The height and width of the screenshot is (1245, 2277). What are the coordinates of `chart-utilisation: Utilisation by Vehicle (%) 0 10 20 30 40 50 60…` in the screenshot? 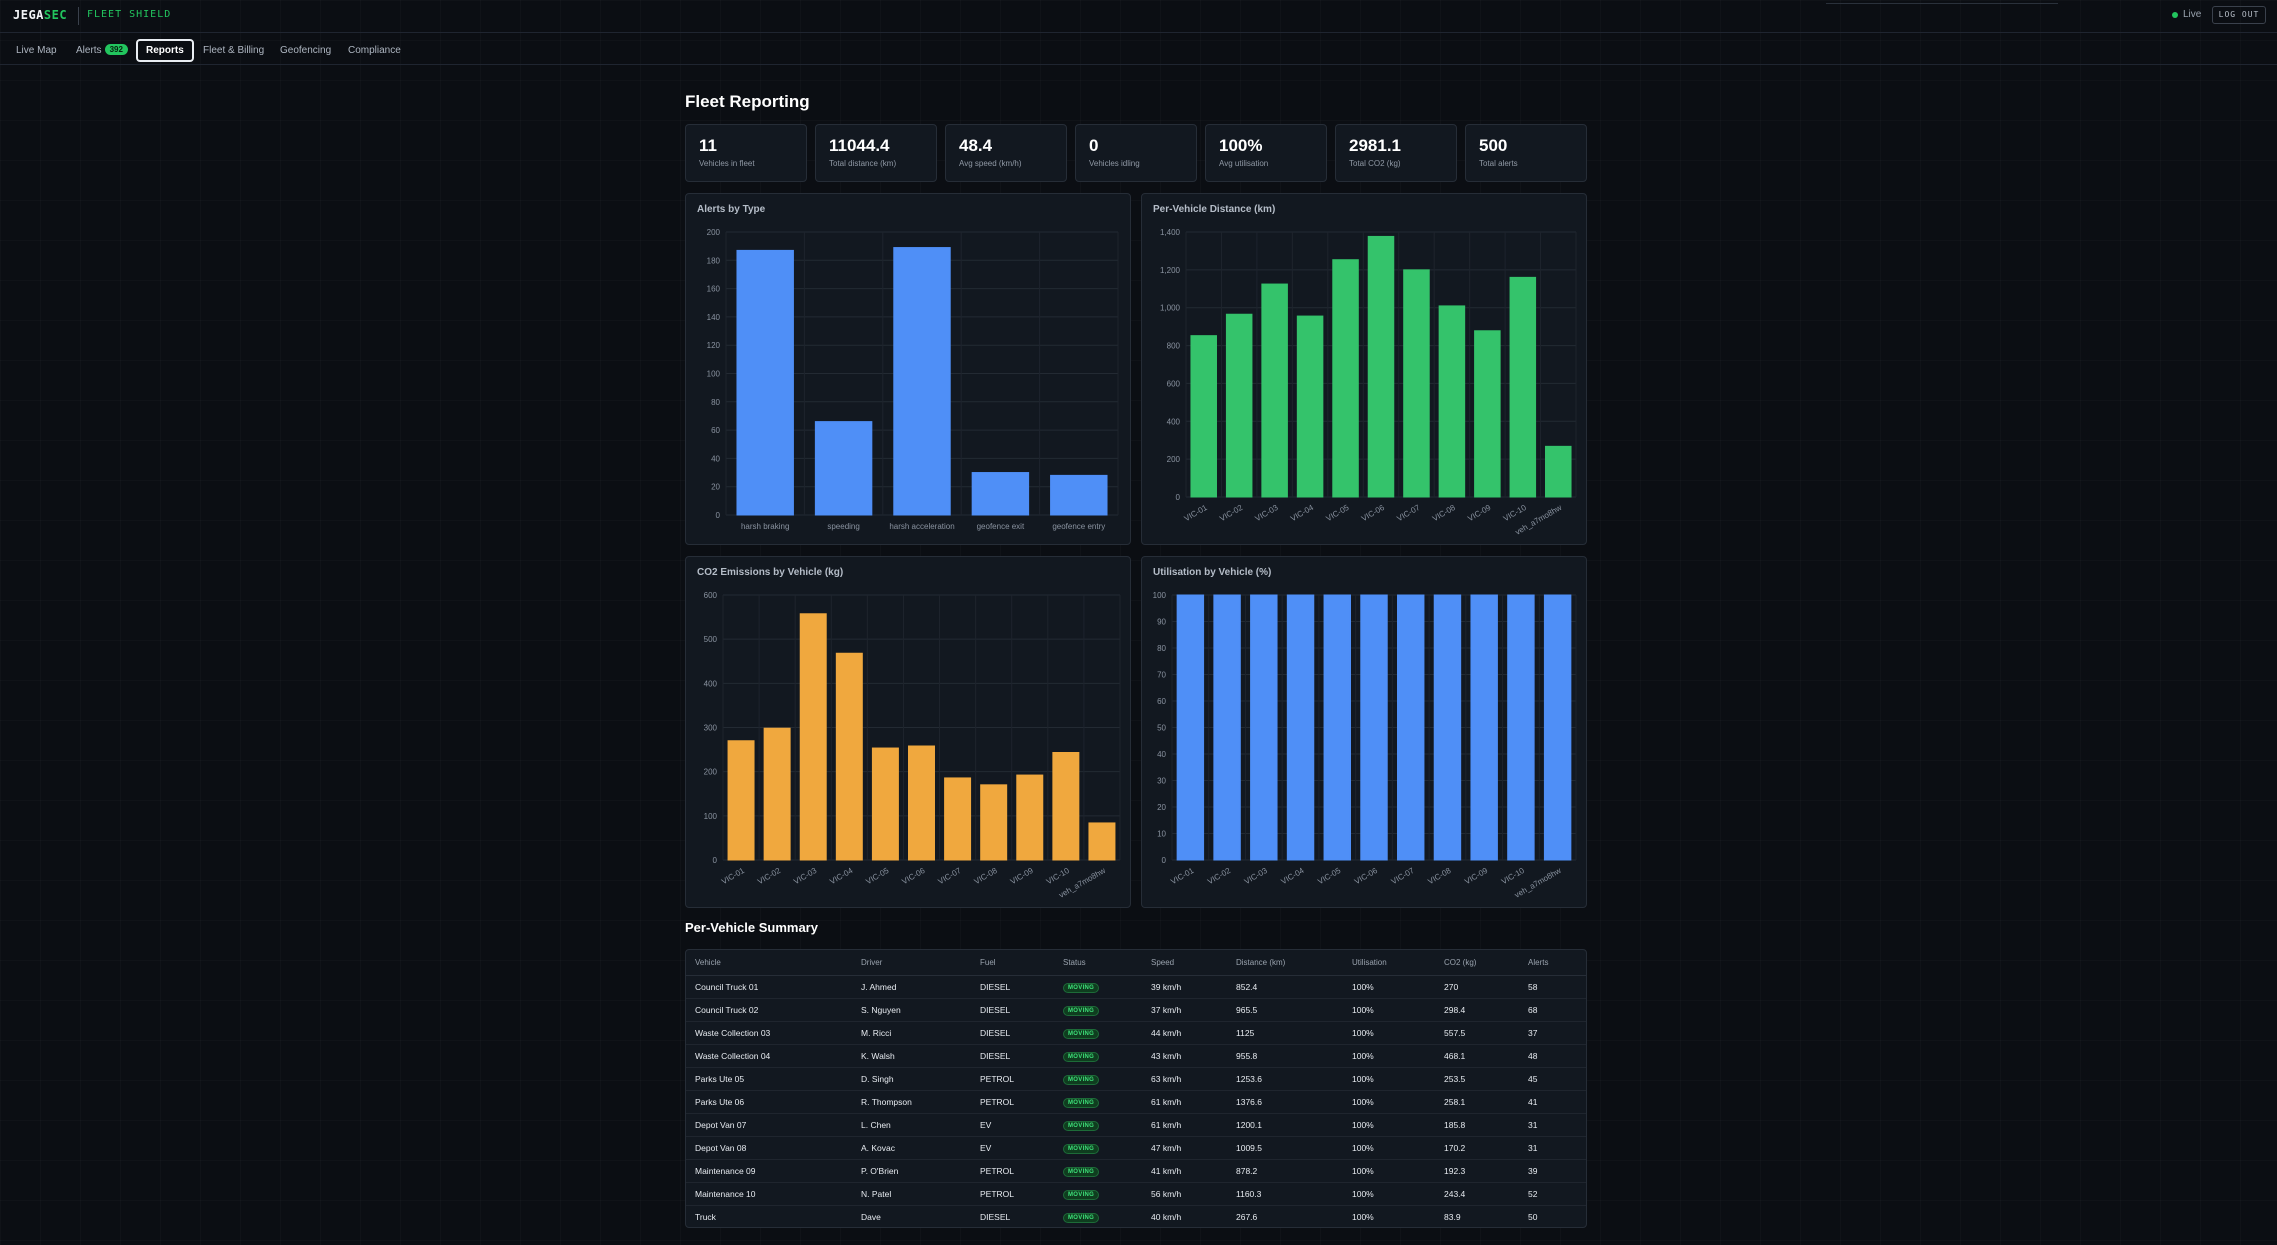 It's located at (1364, 732).